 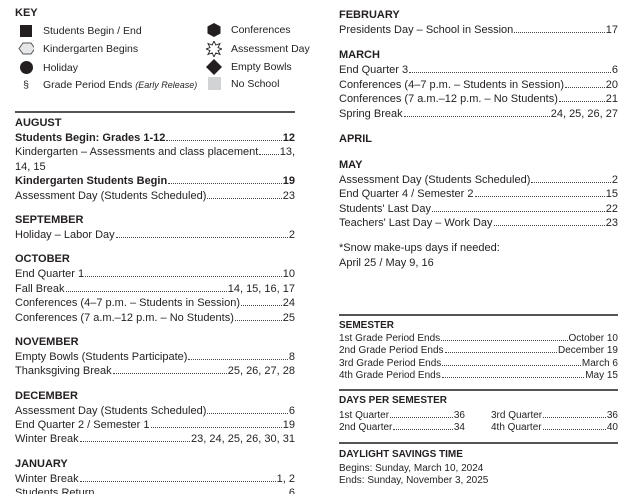 What do you see at coordinates (214, 49) in the screenshot?
I see `starburst-icon` at bounding box center [214, 49].